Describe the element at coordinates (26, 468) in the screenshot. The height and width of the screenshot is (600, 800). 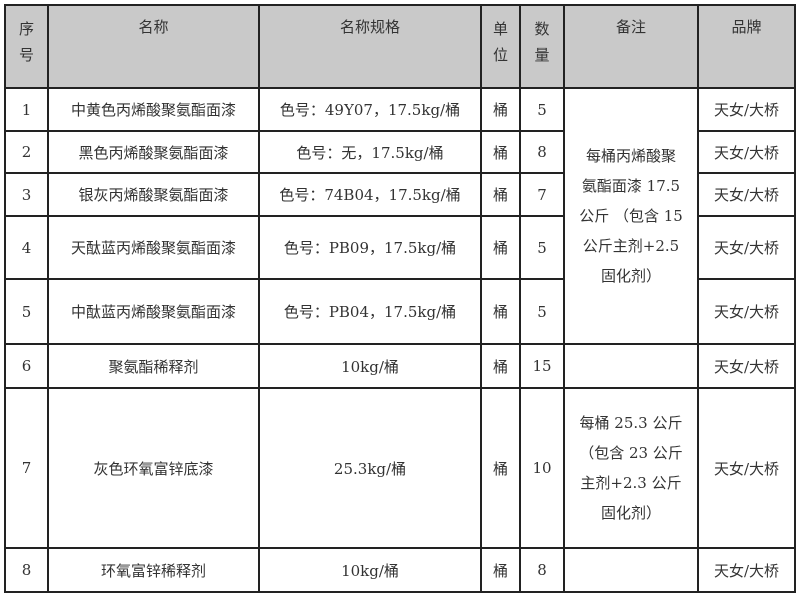
I see `cell-no: 7` at that location.